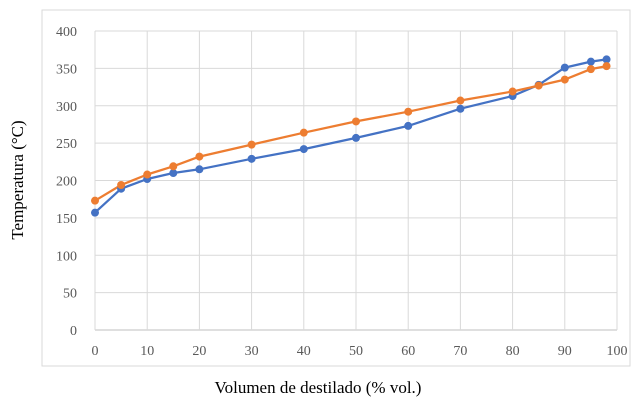 This screenshot has width=636, height=409. Describe the element at coordinates (66, 182) in the screenshot. I see `y-tick-label: 200` at that location.